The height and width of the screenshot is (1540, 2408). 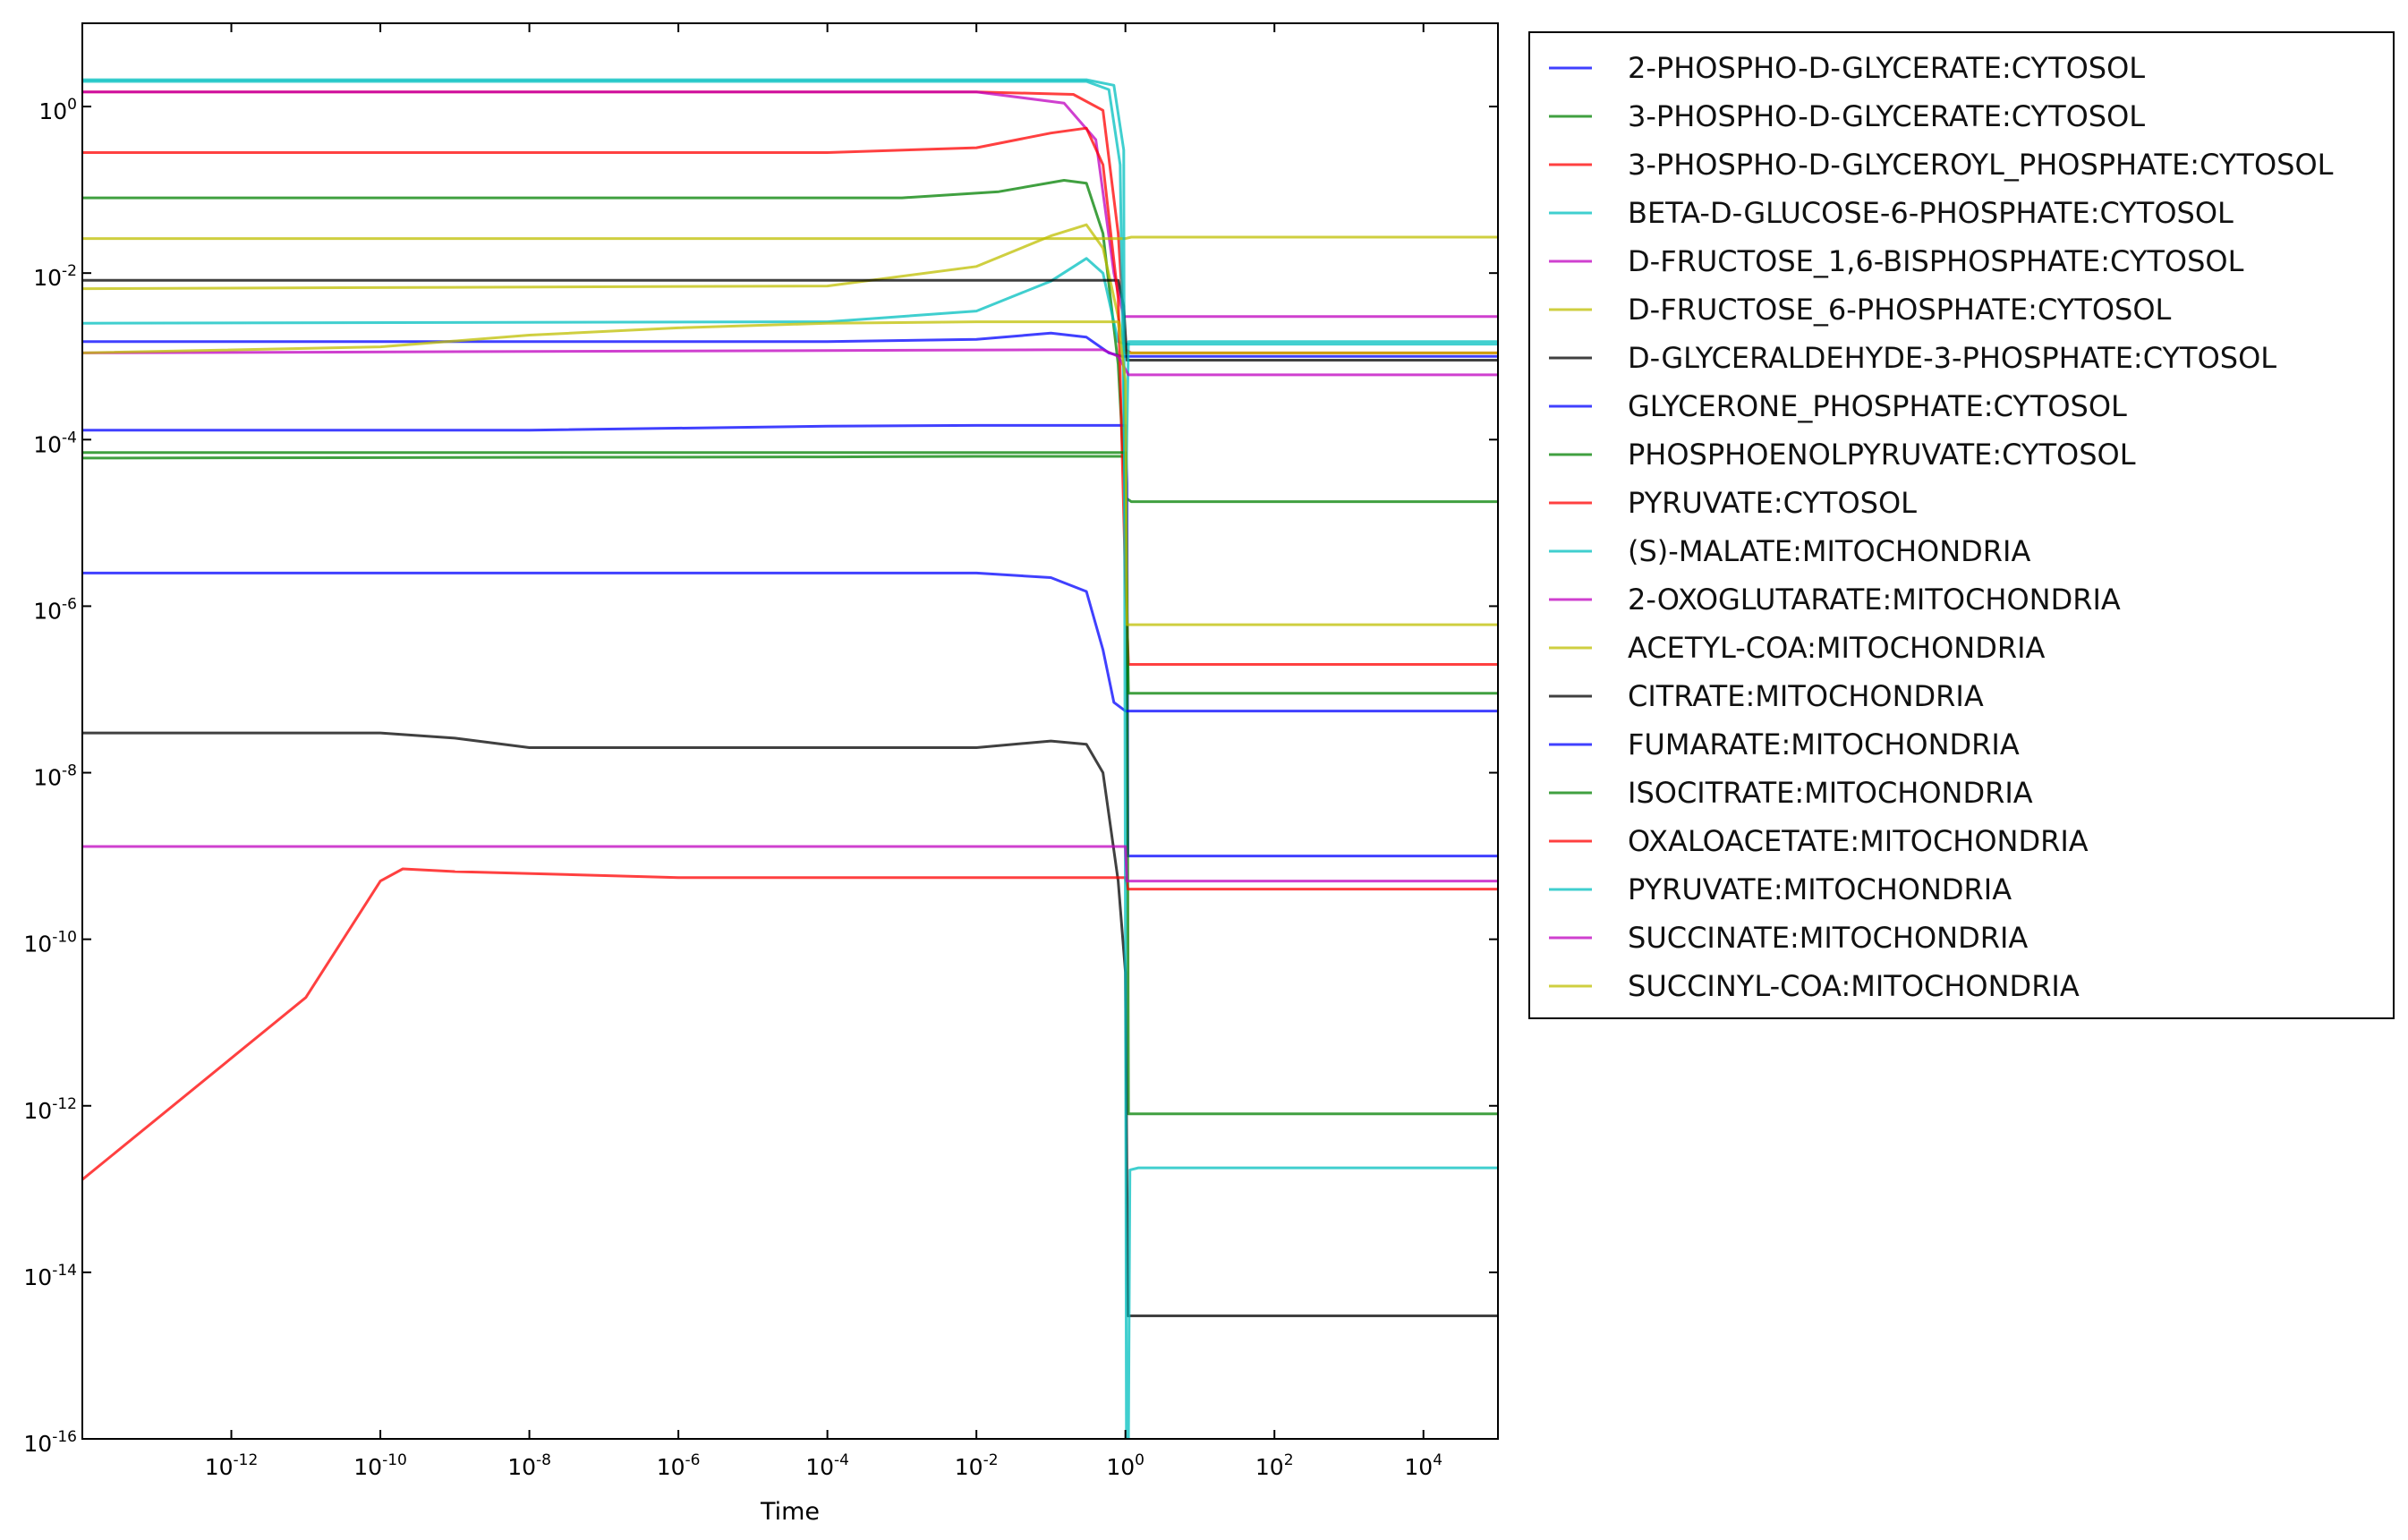 What do you see at coordinates (679, 1466) in the screenshot?
I see `x-tick-label: 10⁻⁶` at bounding box center [679, 1466].